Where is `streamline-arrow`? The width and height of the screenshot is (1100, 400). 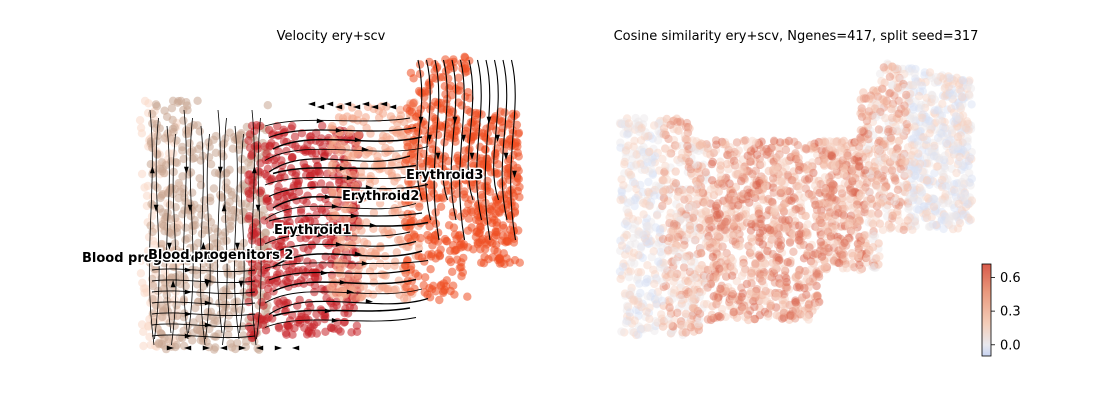 streamline-arrow is located at coordinates (321, 107).